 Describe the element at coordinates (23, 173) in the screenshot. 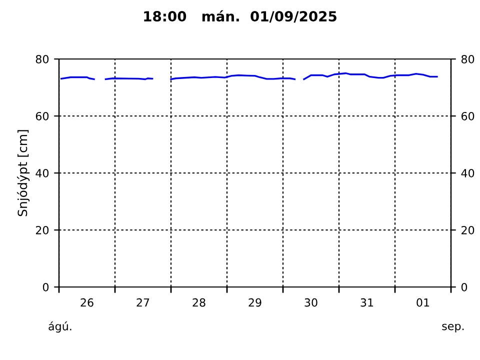

I see `y-axis-title: Snjódýpt [cm]` at that location.